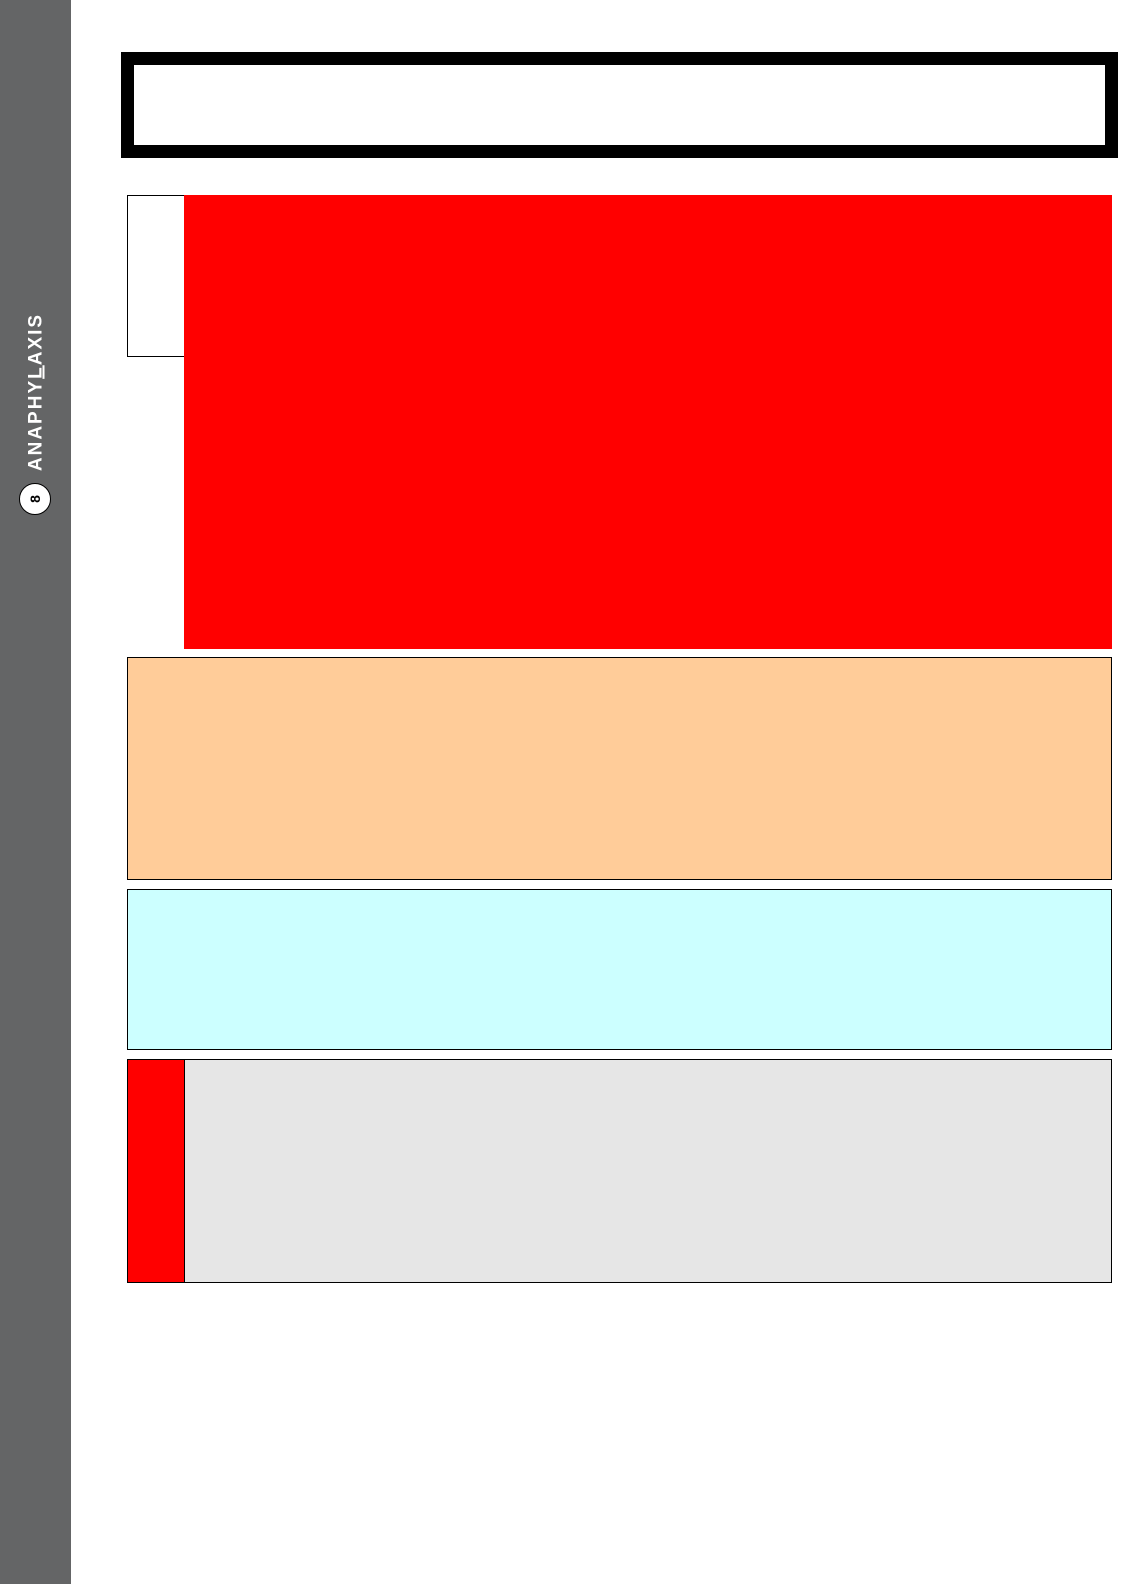 The height and width of the screenshot is (1584, 1129). Describe the element at coordinates (619, 105) in the screenshot. I see `title-frame` at that location.